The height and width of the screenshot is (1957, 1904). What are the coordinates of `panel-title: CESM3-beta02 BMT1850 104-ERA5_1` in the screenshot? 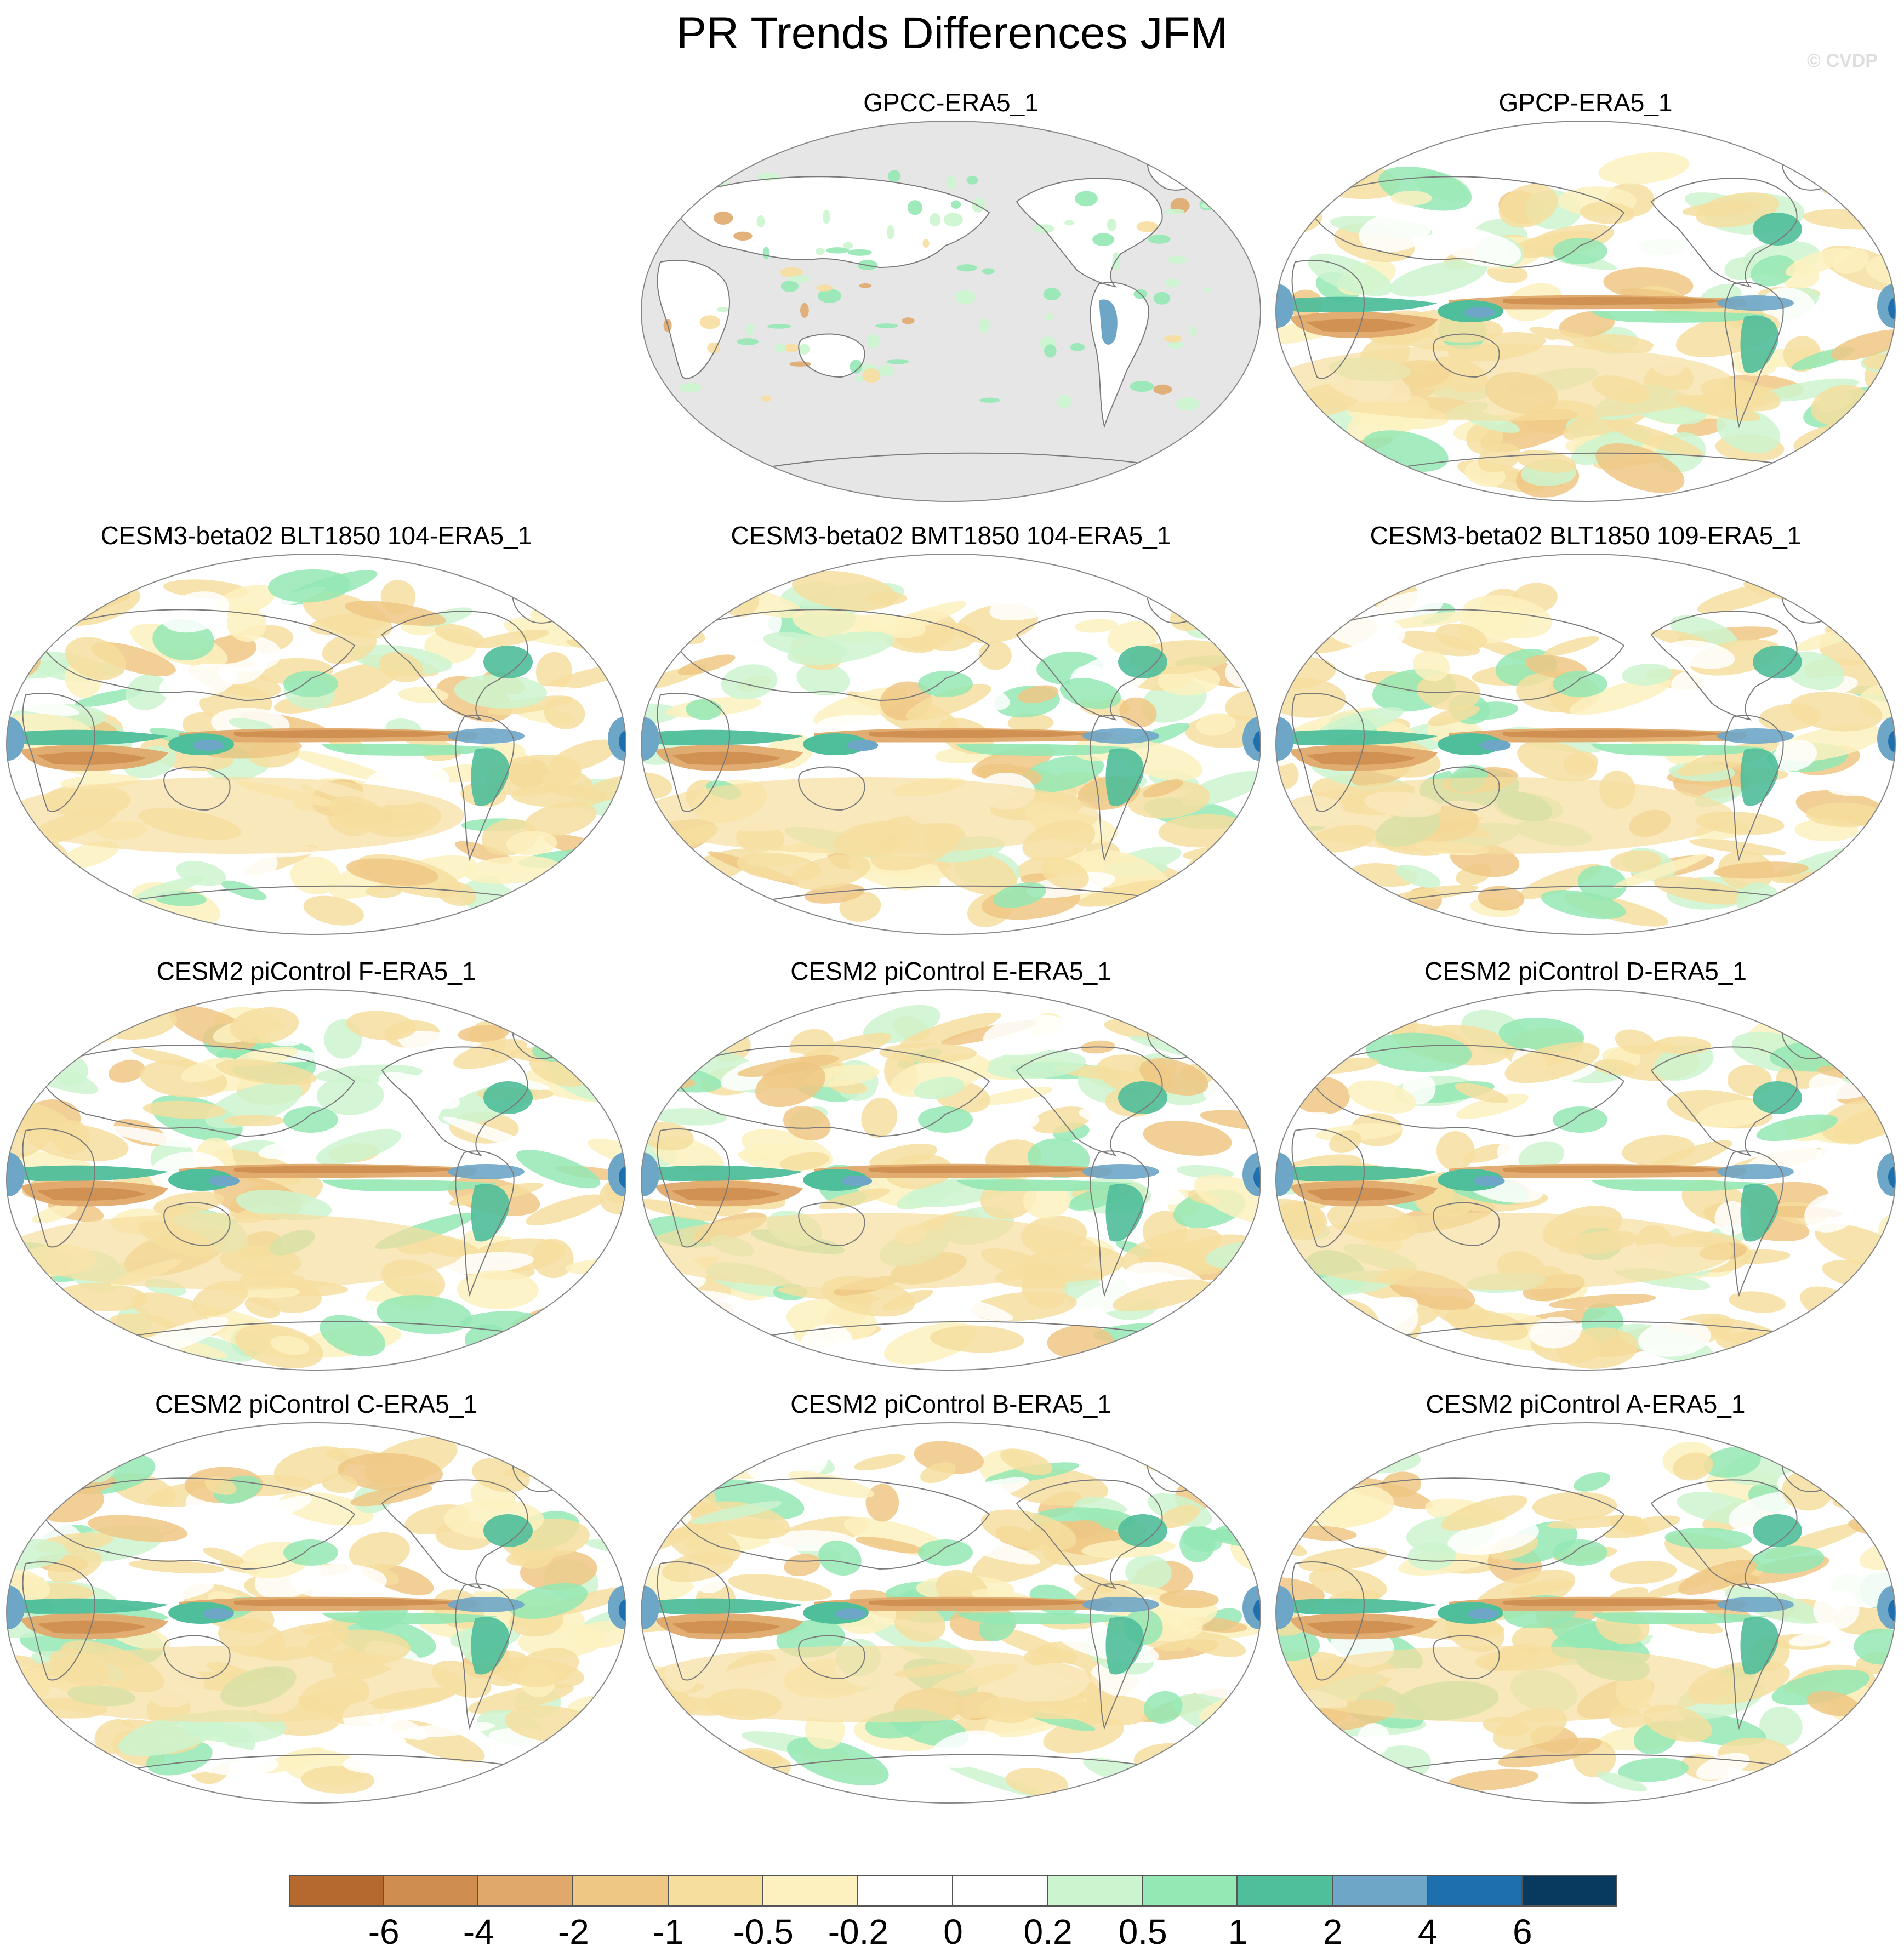 It's located at (951, 535).